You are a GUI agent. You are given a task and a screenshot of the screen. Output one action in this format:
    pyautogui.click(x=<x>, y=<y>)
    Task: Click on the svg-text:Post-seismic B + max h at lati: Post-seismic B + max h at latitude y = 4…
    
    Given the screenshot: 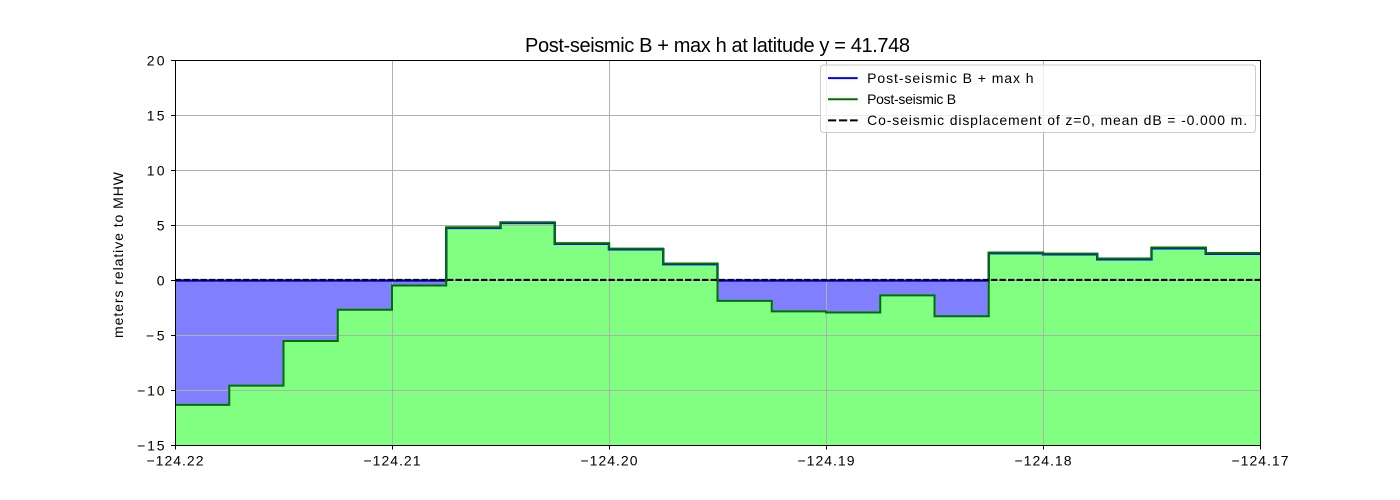 What is the action you would take?
    pyautogui.click(x=717, y=46)
    